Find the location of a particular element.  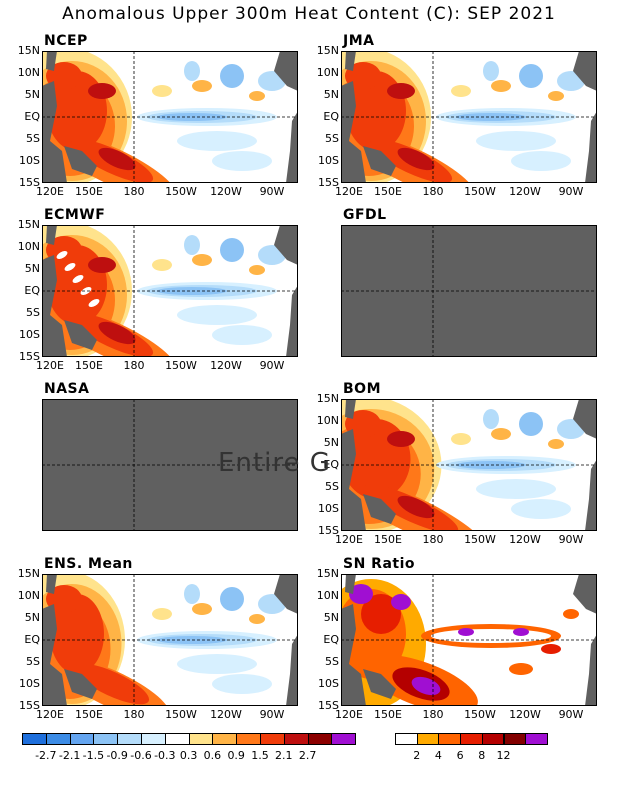

lat-tick-label: 15S is located at coordinates (328, 182).